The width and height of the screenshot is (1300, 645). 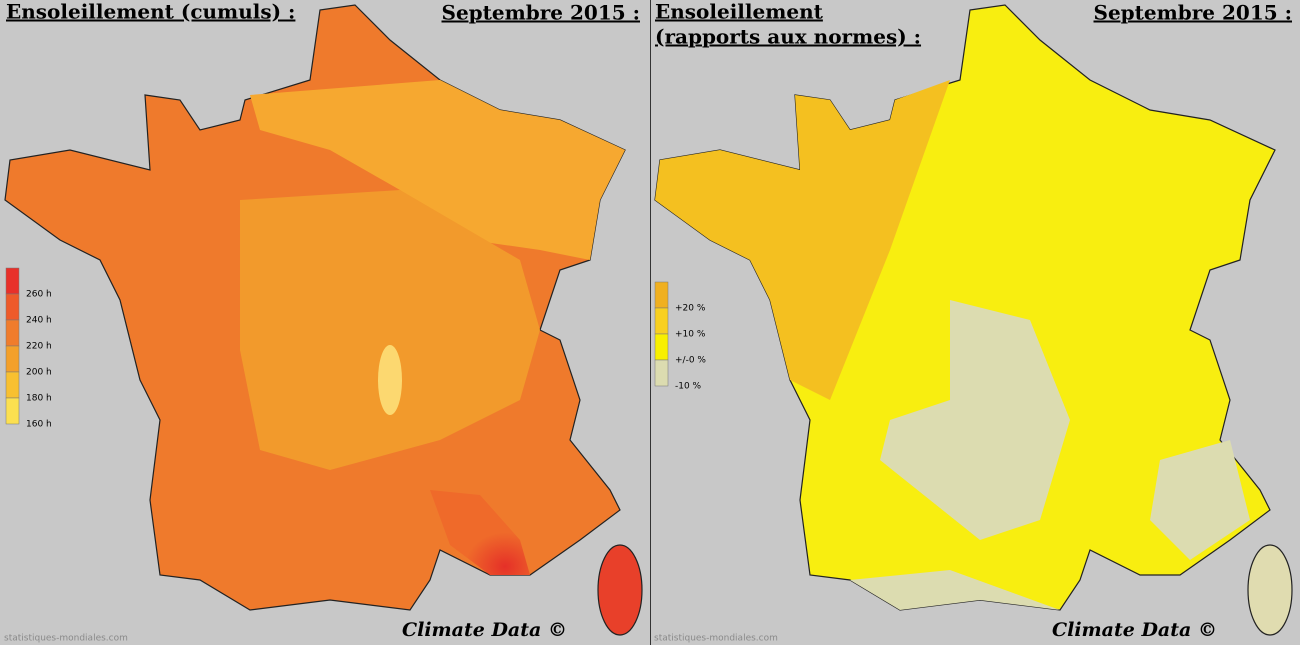 I want to click on legend-label: +10 %, so click(x=690, y=335).